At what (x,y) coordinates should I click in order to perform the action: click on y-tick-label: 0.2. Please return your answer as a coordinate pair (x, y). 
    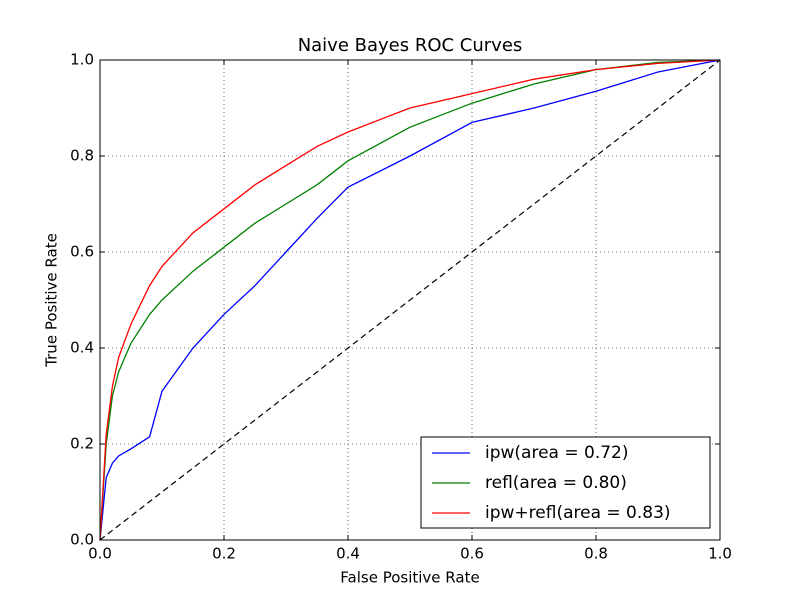
    Looking at the image, I should click on (82, 444).